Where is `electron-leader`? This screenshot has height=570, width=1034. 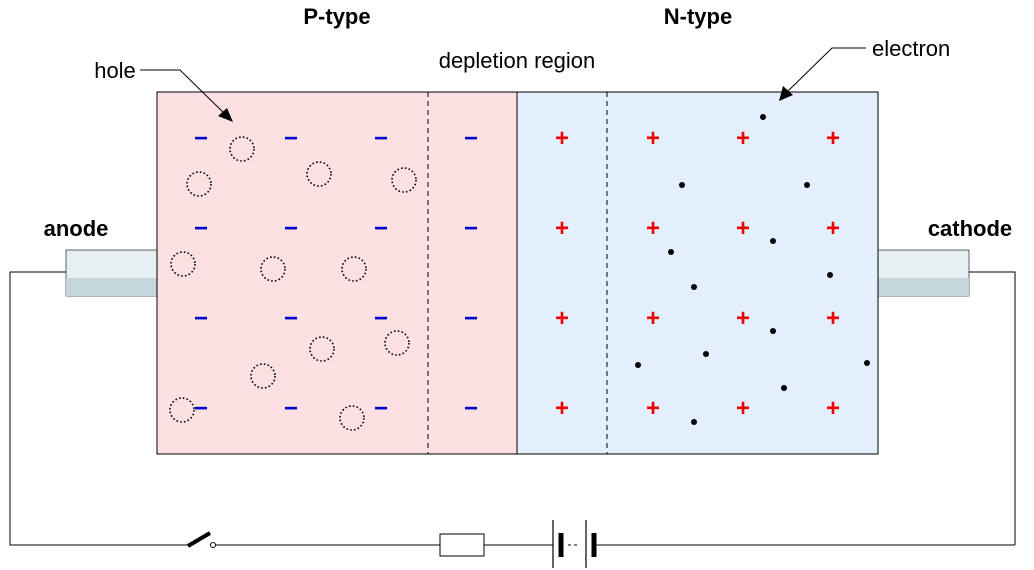
electron-leader is located at coordinates (822, 74).